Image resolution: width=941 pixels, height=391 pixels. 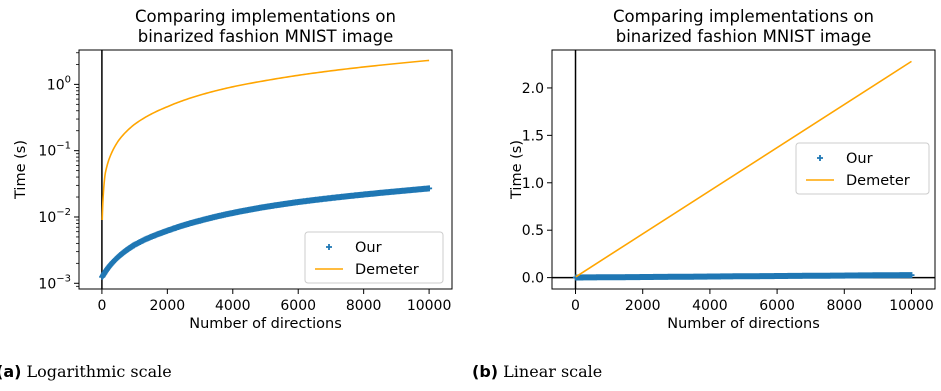 What do you see at coordinates (533, 231) in the screenshot?
I see `y-tick-label: 0.5` at bounding box center [533, 231].